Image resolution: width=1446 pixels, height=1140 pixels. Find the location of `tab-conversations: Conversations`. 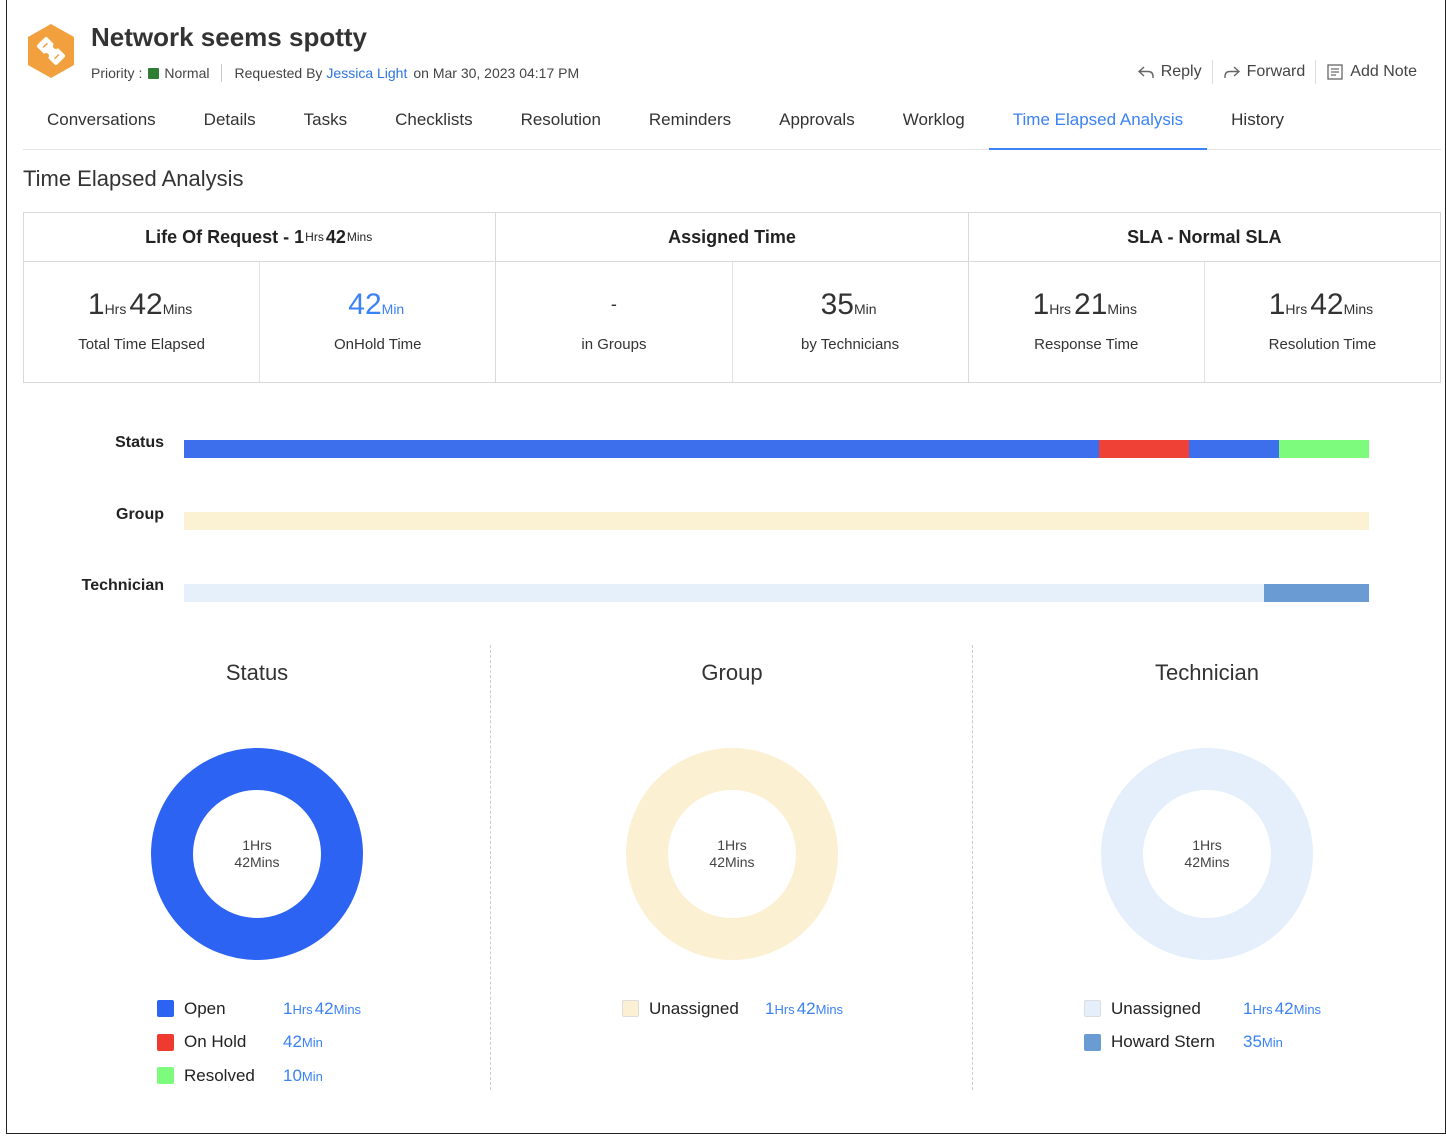

tab-conversations: Conversations is located at coordinates (101, 119).